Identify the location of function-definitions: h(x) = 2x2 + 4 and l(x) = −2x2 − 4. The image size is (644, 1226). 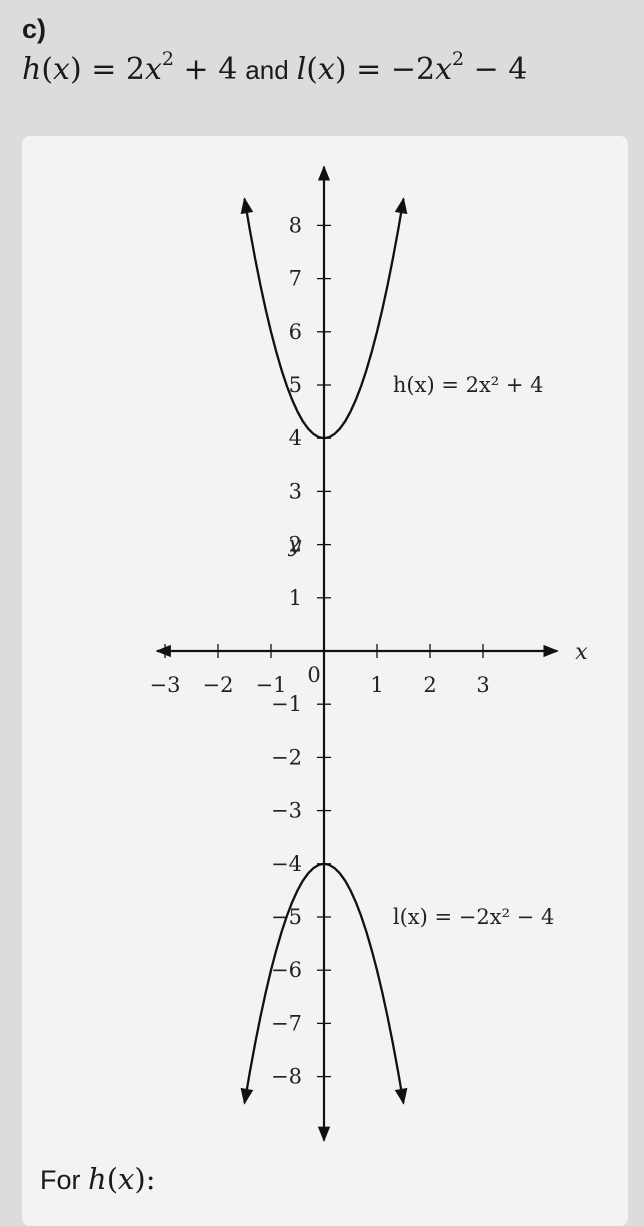
(275, 68).